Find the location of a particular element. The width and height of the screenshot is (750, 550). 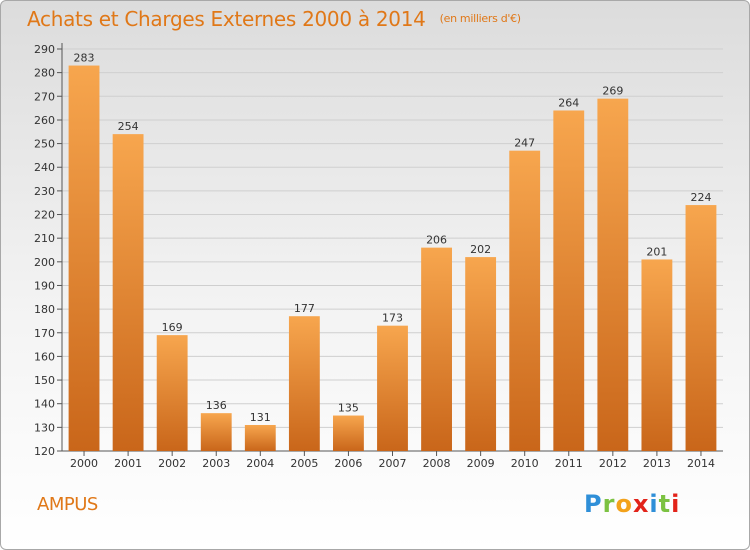

x-tick-label: 2001 is located at coordinates (128, 463).